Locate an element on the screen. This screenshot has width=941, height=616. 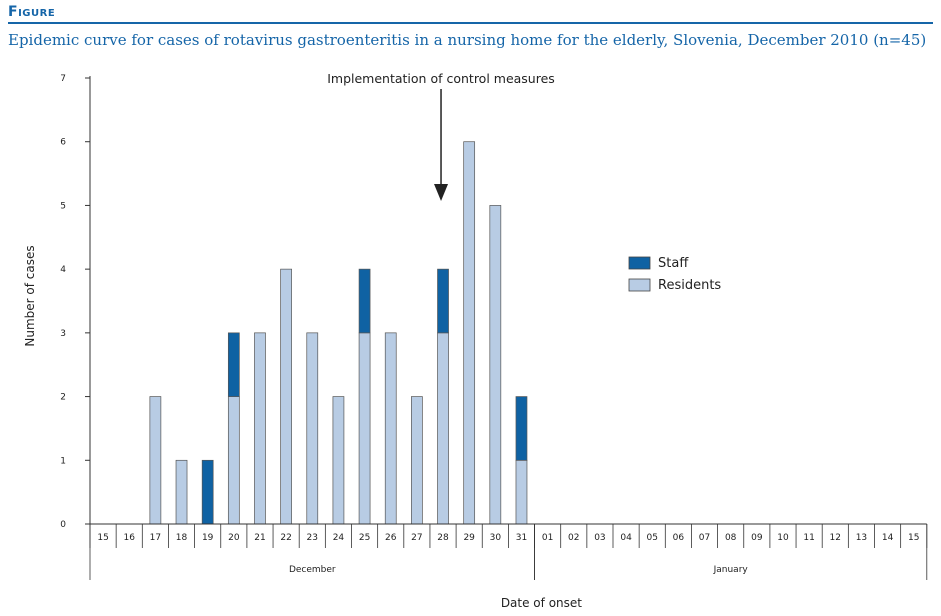
y-tick-label: 3 is located at coordinates (63, 334).